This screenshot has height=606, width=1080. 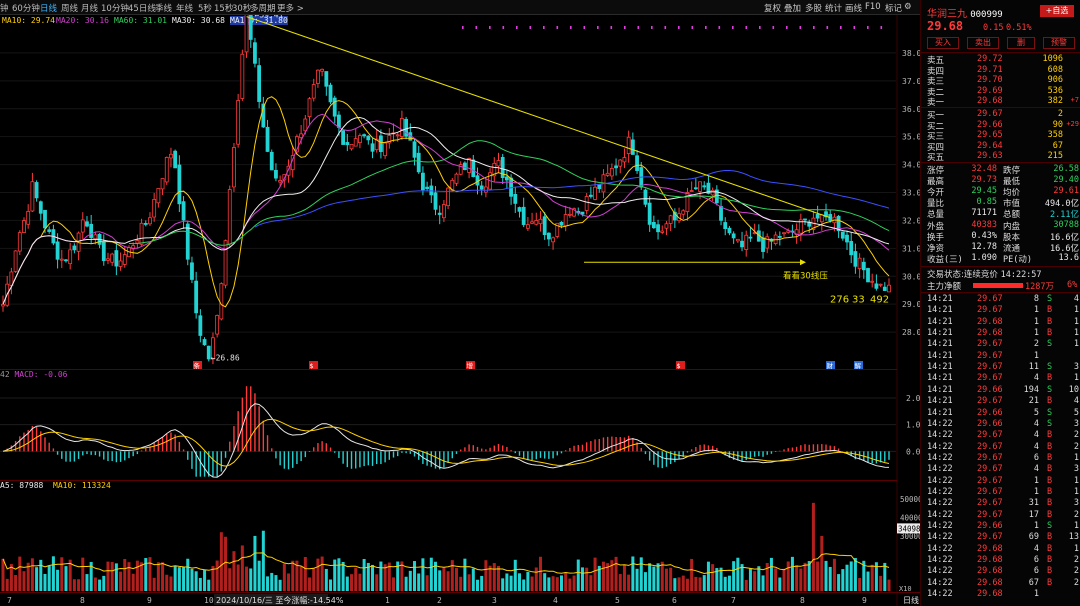 I want to click on price-axis-tick: 30.00, so click(x=911, y=276).